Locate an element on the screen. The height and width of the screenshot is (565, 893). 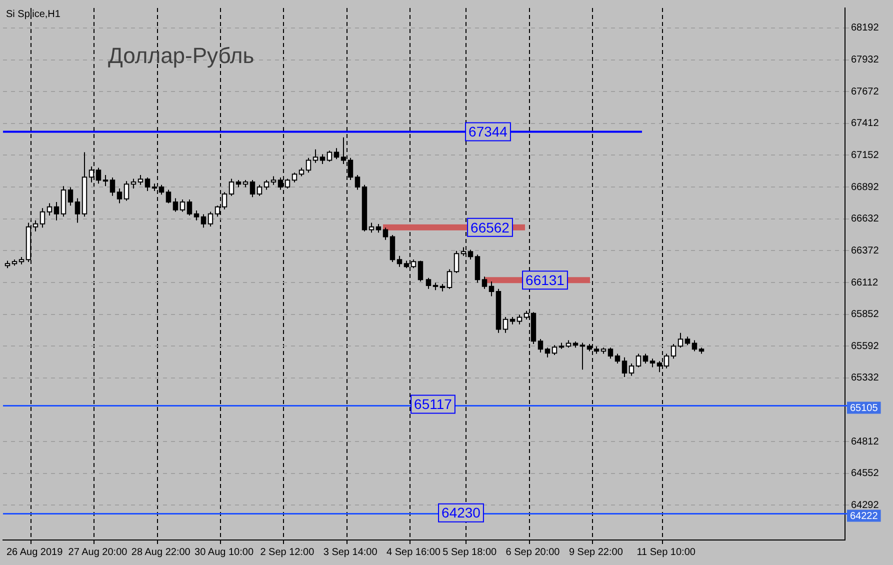
ref-line-label: 66131 is located at coordinates (545, 280).